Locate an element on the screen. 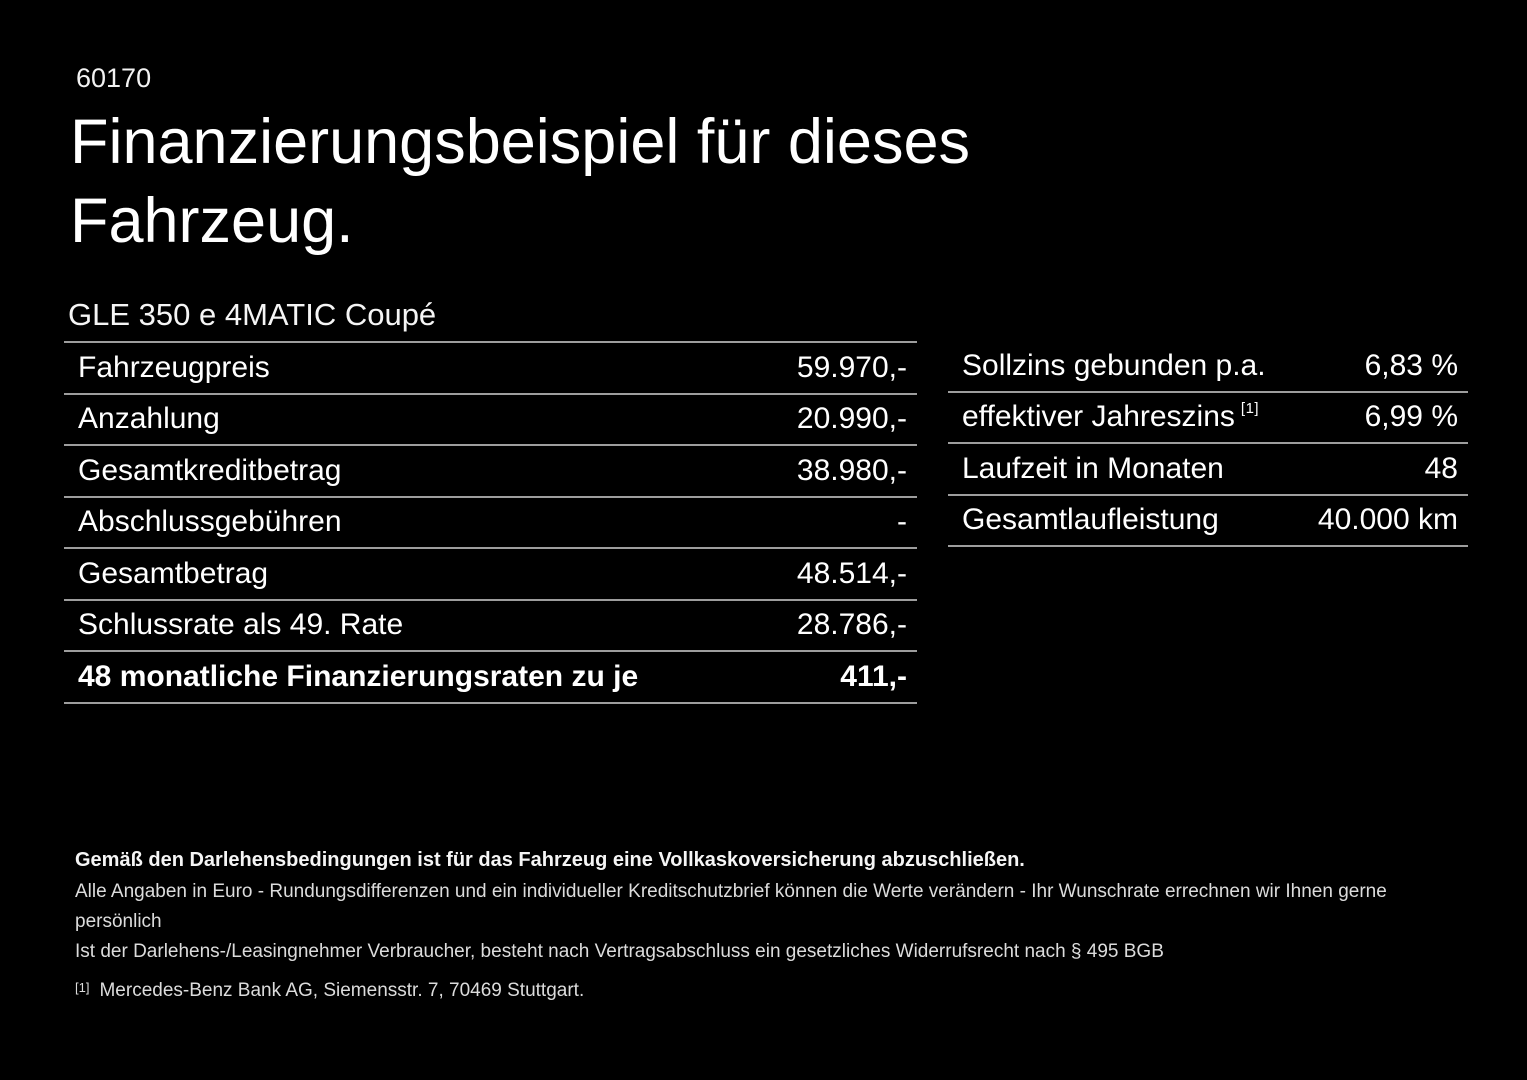 This screenshot has width=1527, height=1080. row-label: effektiver Jahreszins [1] is located at coordinates (1110, 417).